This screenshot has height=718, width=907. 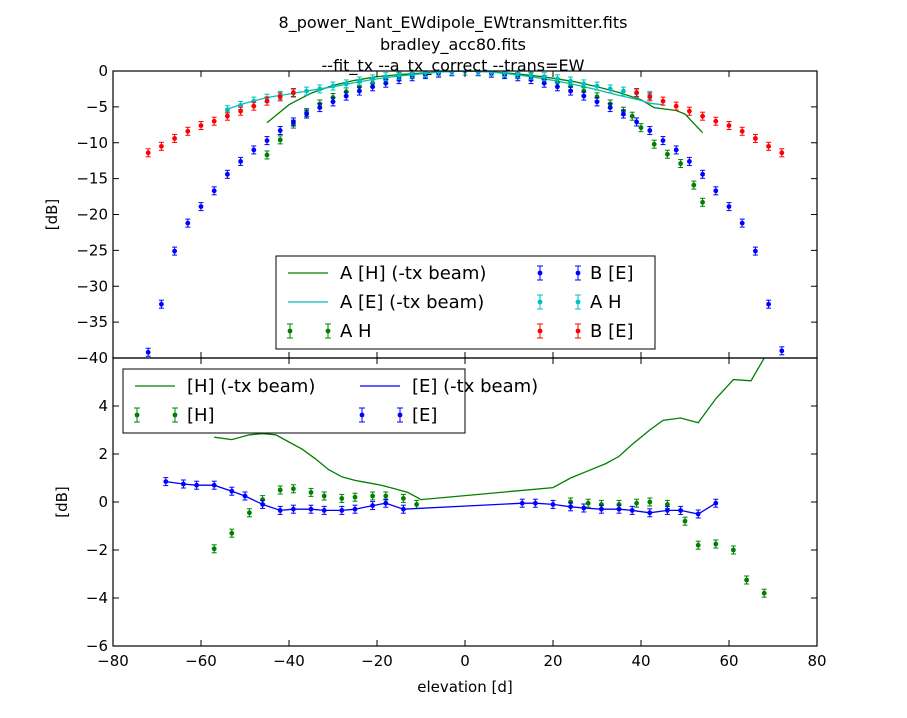 What do you see at coordinates (92, 322) in the screenshot?
I see `y-tick-label: −35` at bounding box center [92, 322].